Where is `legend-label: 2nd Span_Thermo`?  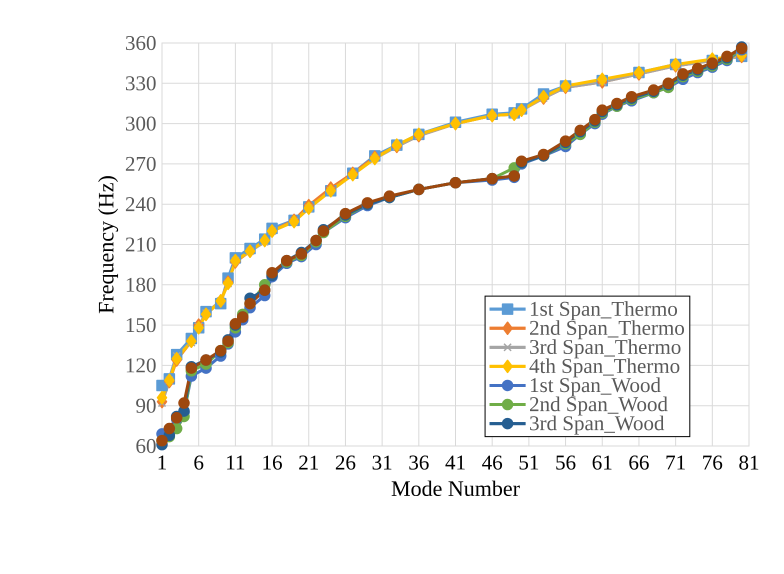
legend-label: 2nd Span_Thermo is located at coordinates (607, 330).